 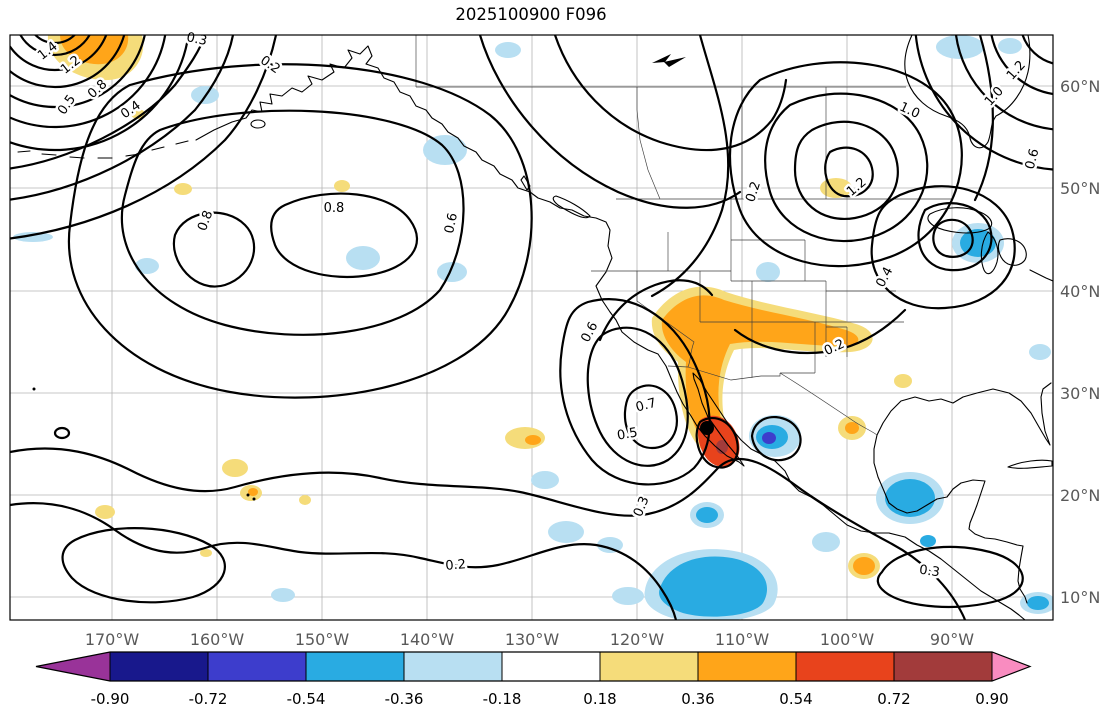 I want to click on contour-label: 0.6, so click(x=451, y=223).